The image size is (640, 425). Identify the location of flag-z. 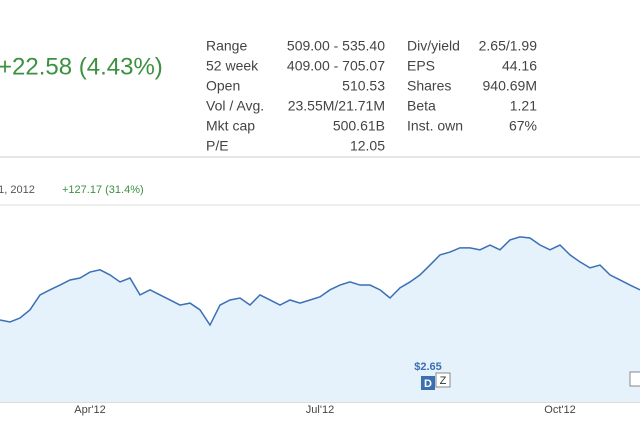
(443, 380).